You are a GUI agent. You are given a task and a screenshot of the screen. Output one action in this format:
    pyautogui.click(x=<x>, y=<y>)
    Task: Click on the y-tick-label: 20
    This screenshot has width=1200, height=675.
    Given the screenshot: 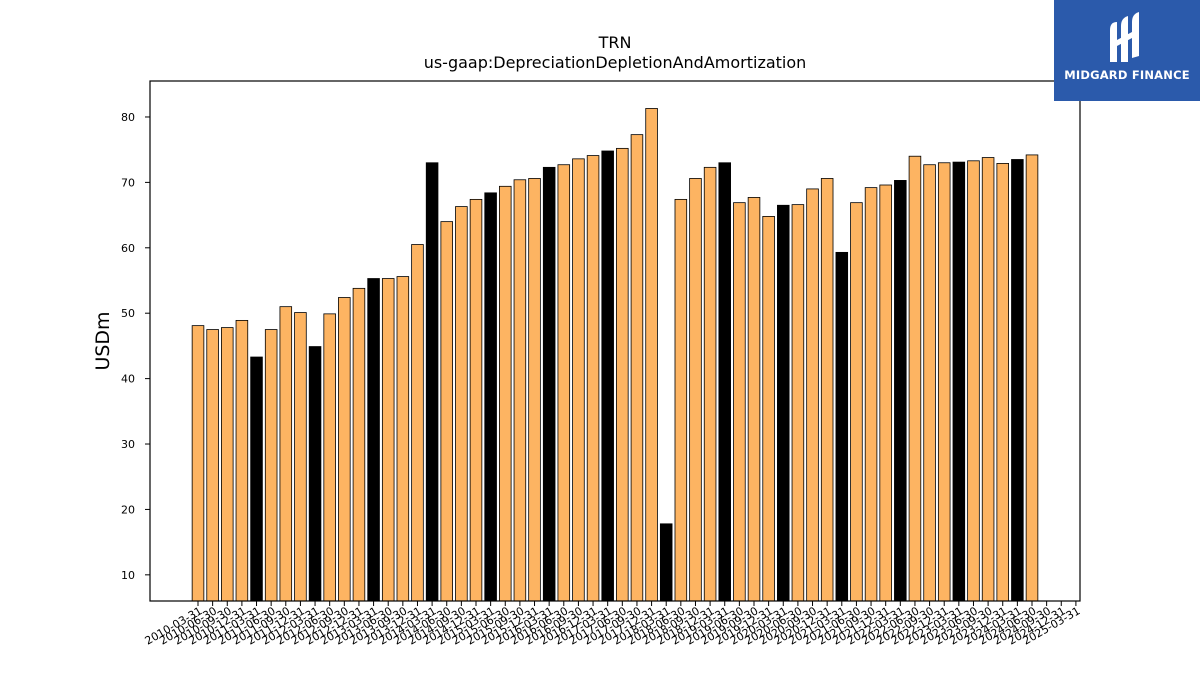 What is the action you would take?
    pyautogui.click(x=128, y=509)
    